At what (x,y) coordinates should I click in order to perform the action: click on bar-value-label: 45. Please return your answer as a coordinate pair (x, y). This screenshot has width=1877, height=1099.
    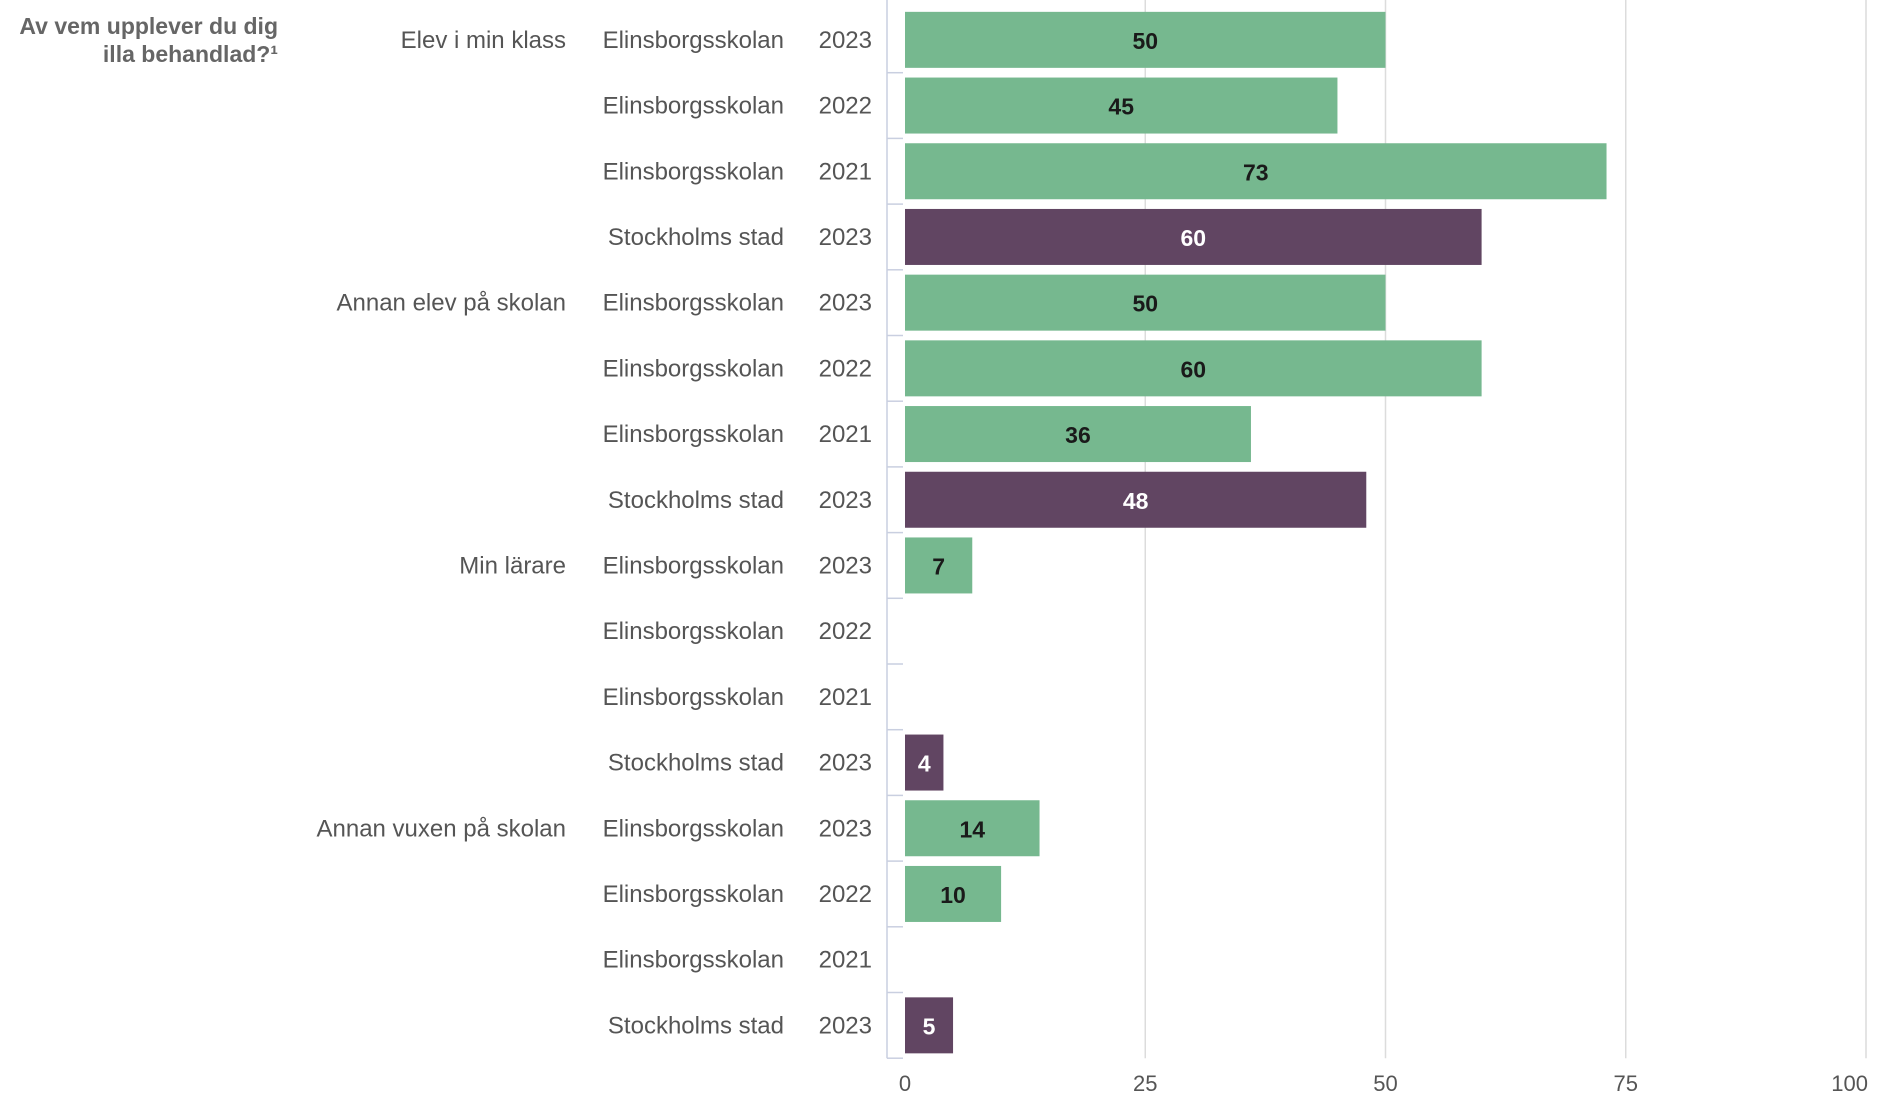
    Looking at the image, I should click on (1121, 107).